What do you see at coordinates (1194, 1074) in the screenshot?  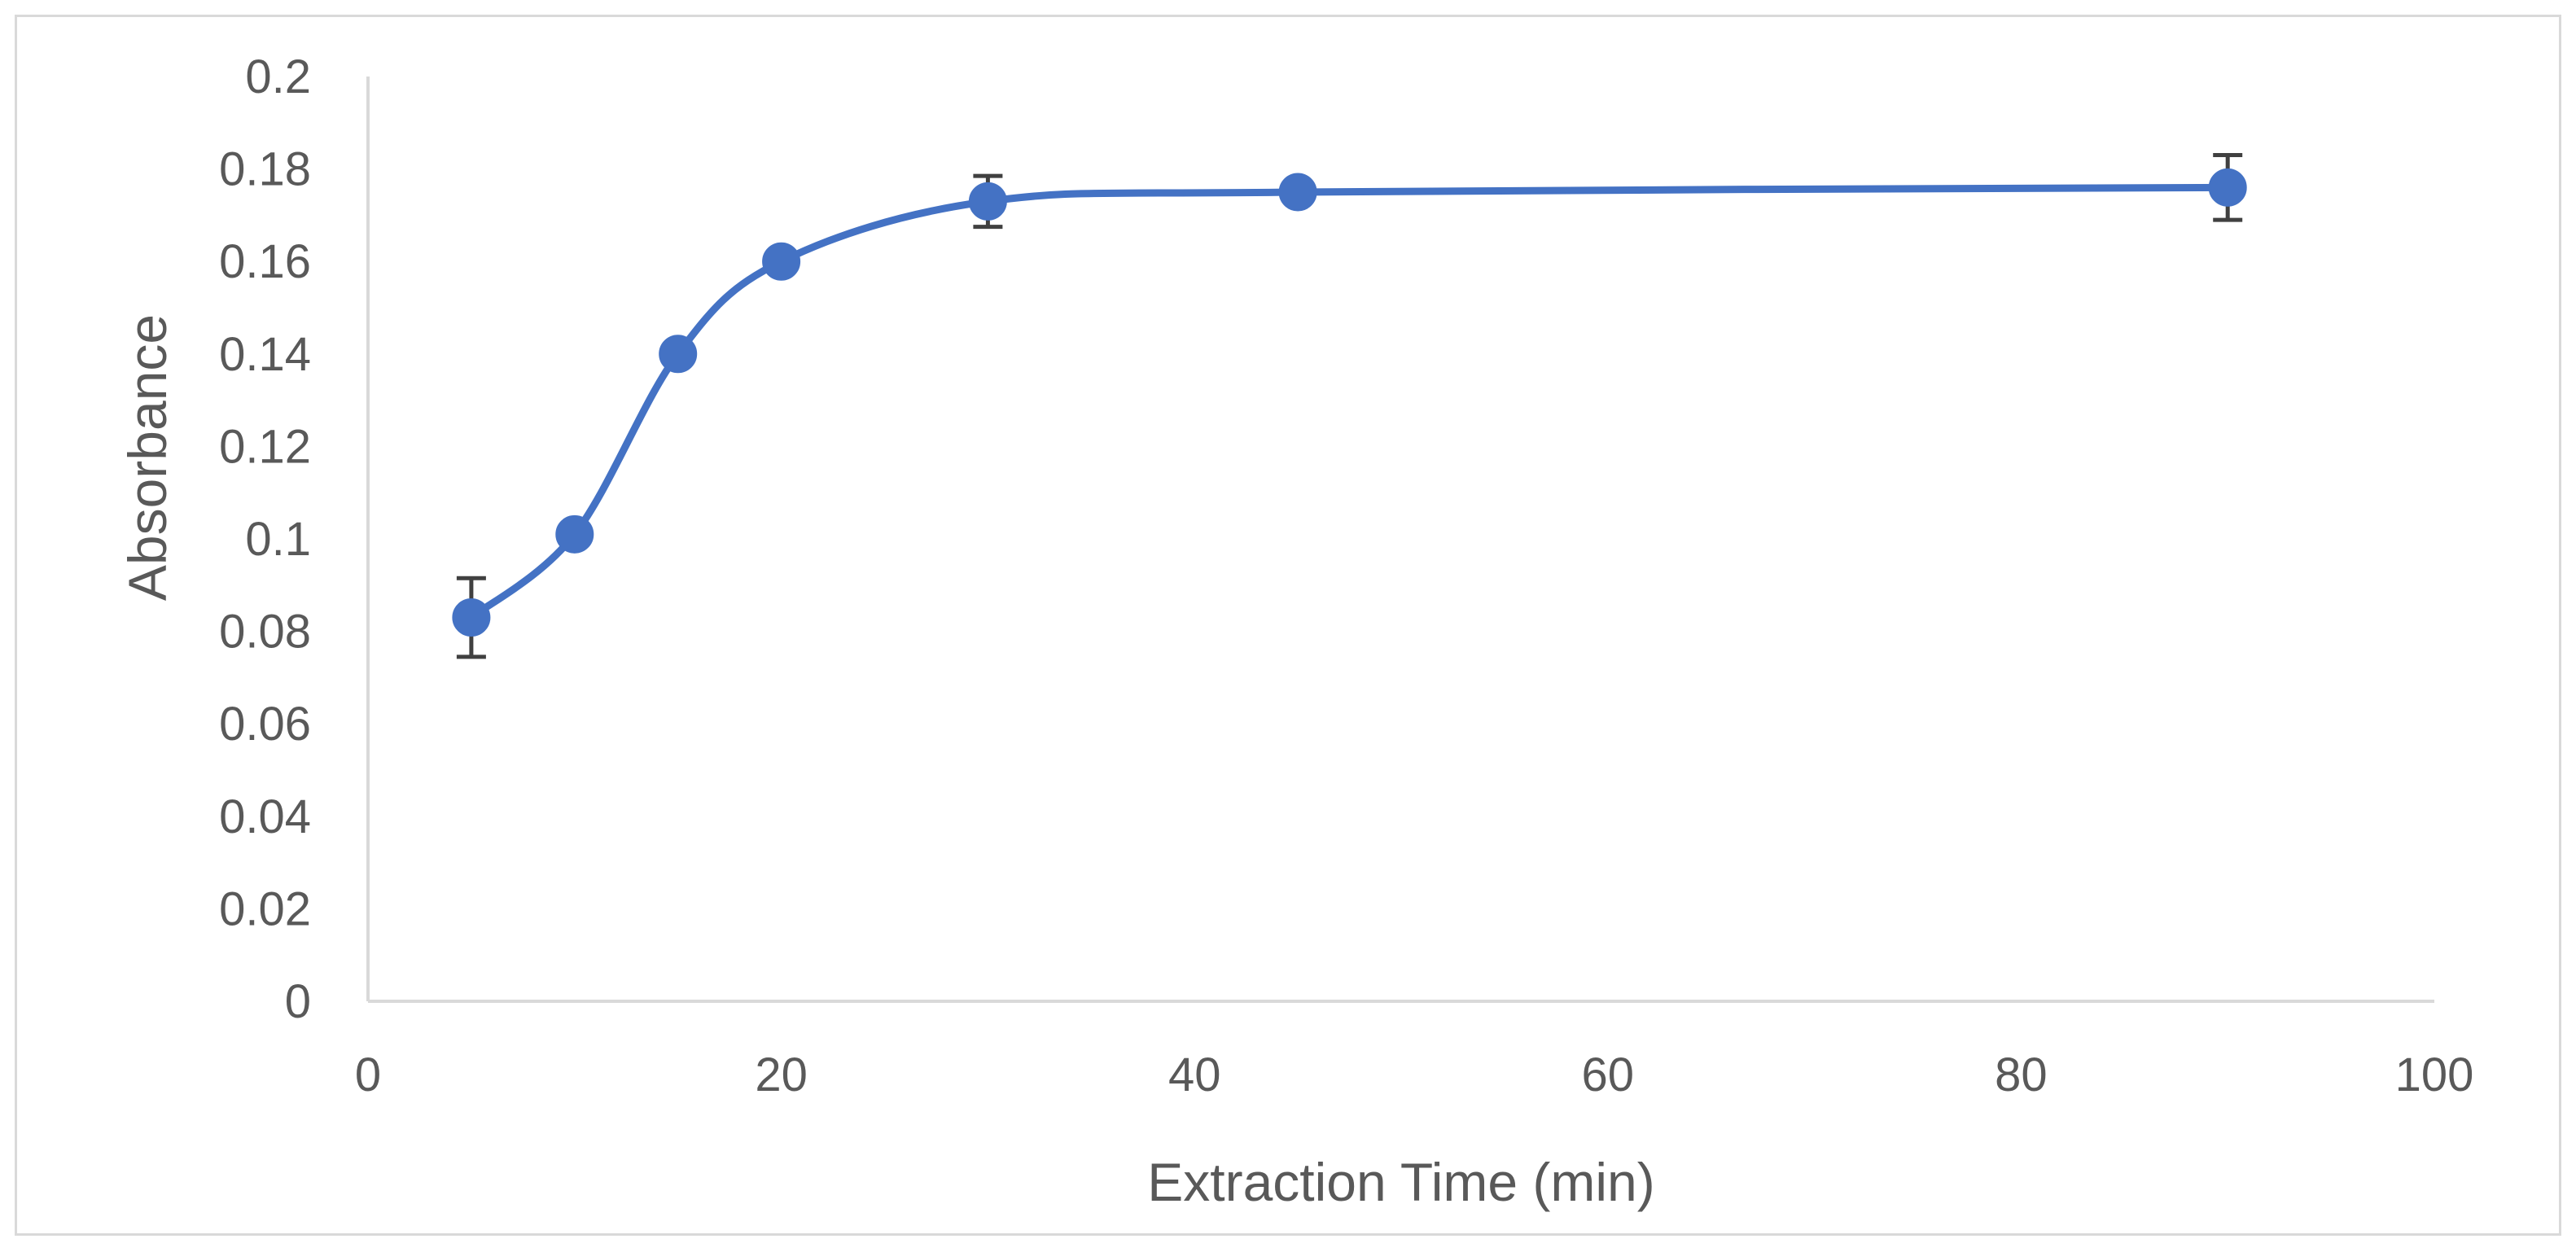 I see `x-tick-label: 40` at bounding box center [1194, 1074].